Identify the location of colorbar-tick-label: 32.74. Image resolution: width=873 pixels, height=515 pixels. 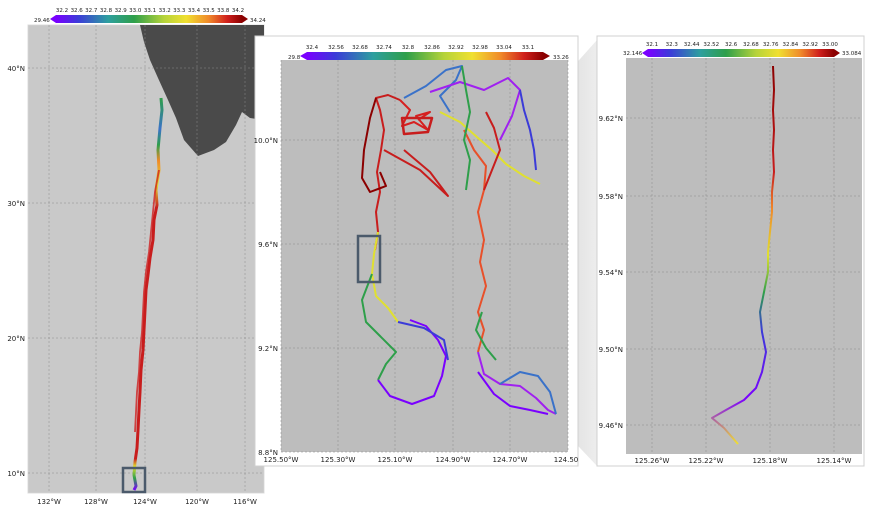
(384, 48).